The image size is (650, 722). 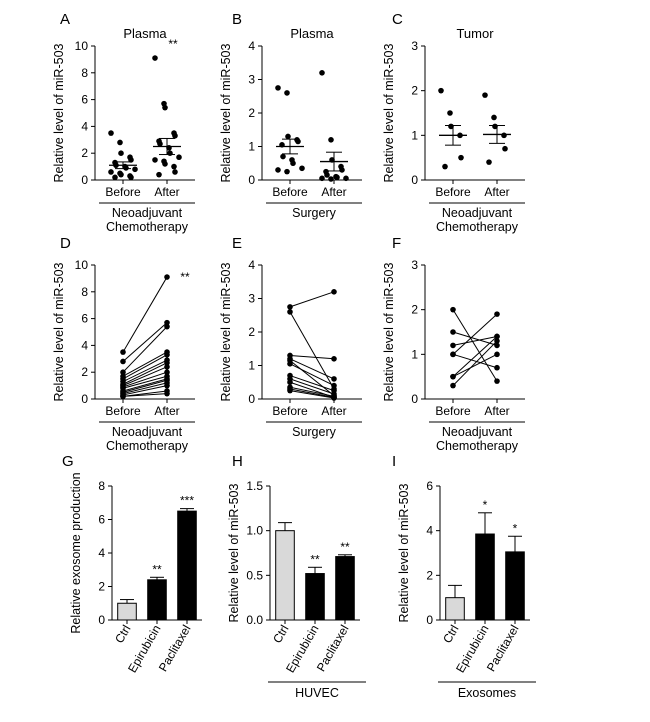 What do you see at coordinates (290, 411) in the screenshot?
I see `x-tick-label: Before` at bounding box center [290, 411].